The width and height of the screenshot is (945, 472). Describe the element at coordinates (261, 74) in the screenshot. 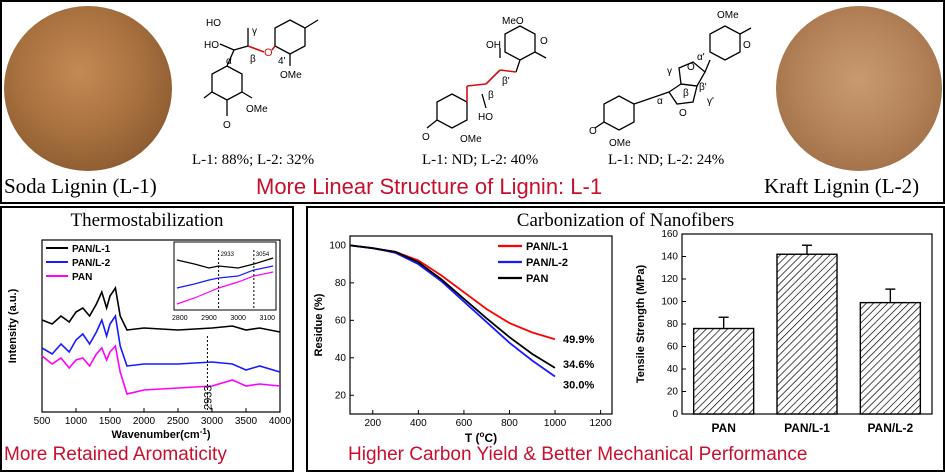

I see `structure-beta-o-4: HO HO γ β α O 4' OMe OMe O` at that location.